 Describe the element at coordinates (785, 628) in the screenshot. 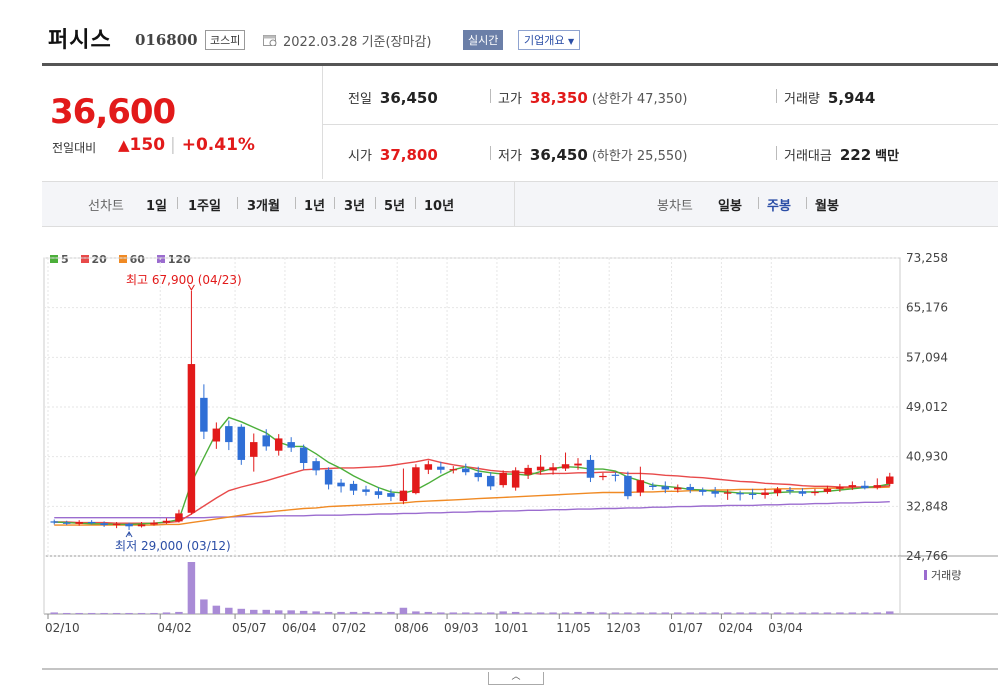

I see `x-tick-label: 03/04` at that location.